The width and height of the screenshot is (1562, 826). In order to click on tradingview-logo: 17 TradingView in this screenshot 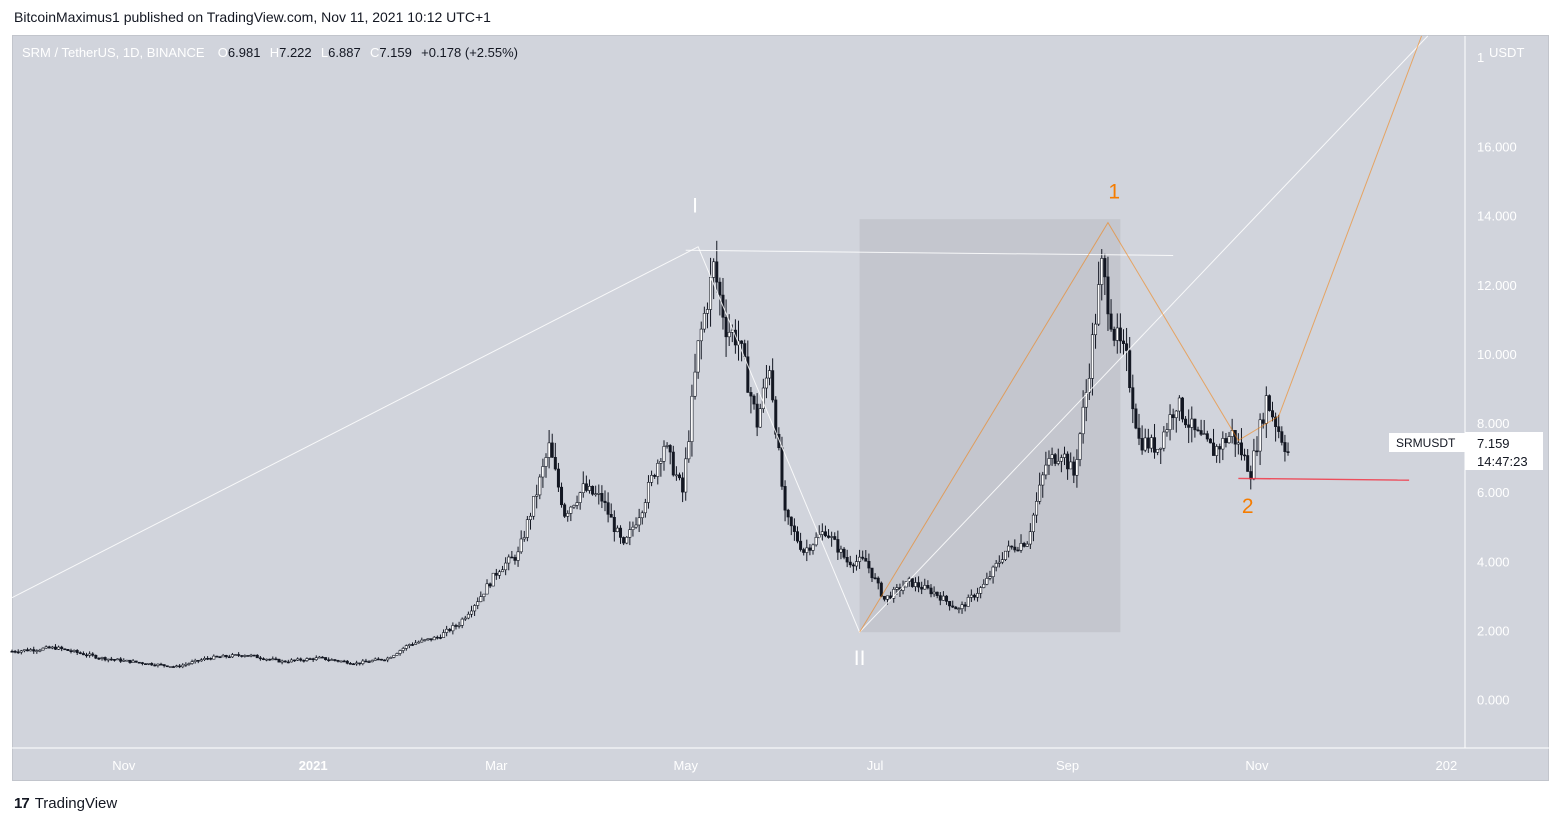, I will do `click(65, 803)`.